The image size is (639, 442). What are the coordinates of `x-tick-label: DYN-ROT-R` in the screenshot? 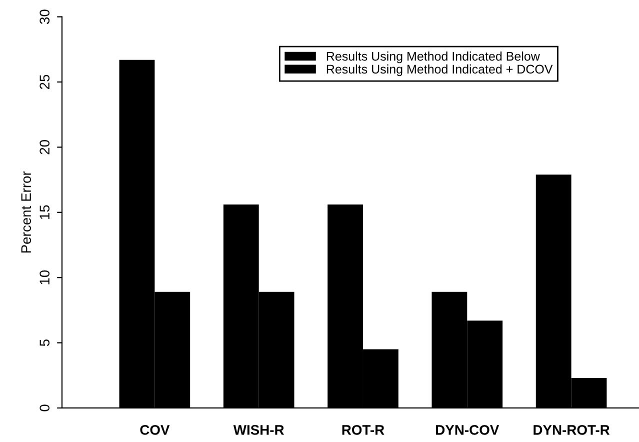 It's located at (572, 430).